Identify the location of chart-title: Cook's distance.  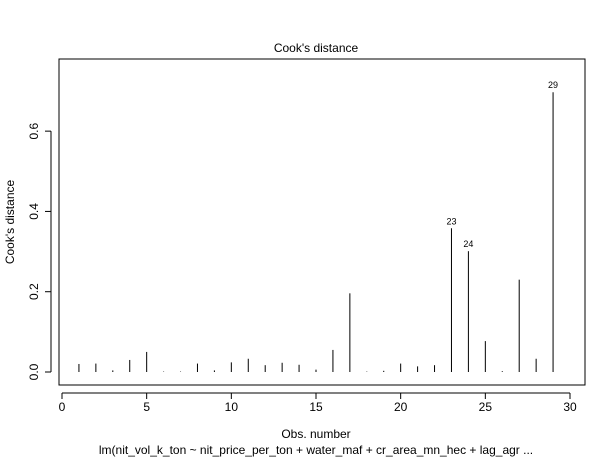
(316, 48).